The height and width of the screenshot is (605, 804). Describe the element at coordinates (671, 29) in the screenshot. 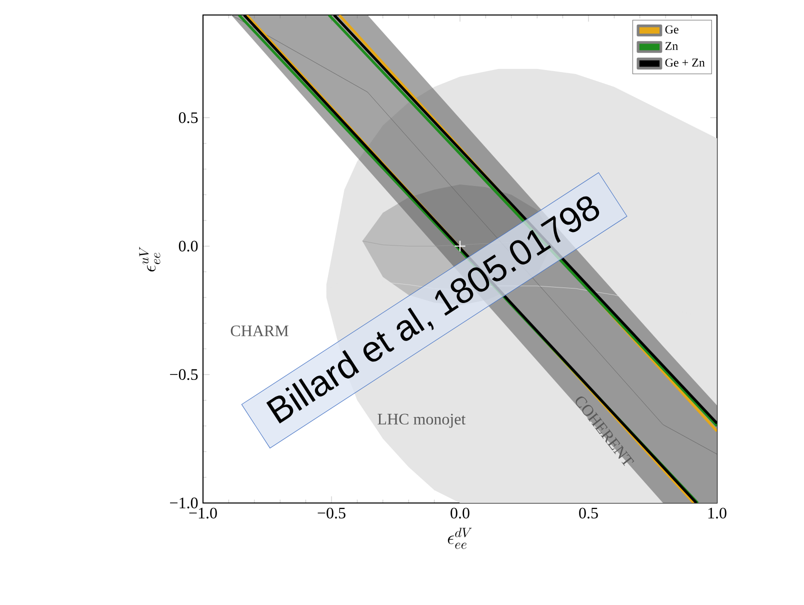

I see `legend-label: Ge` at that location.